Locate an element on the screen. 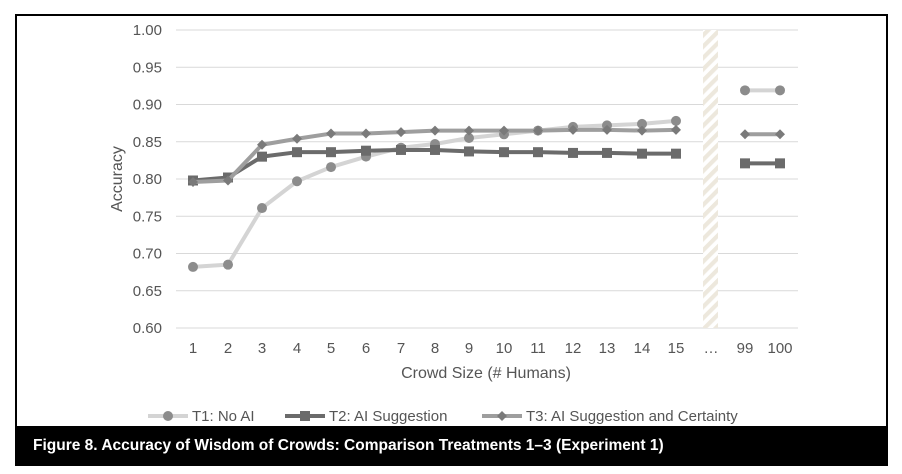  x-tick-label: 13 is located at coordinates (607, 348).